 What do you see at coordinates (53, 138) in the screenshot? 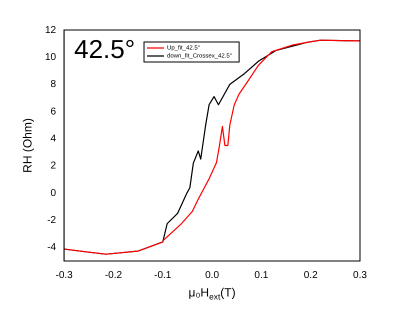
I see `y-tick-label: 4` at bounding box center [53, 138].